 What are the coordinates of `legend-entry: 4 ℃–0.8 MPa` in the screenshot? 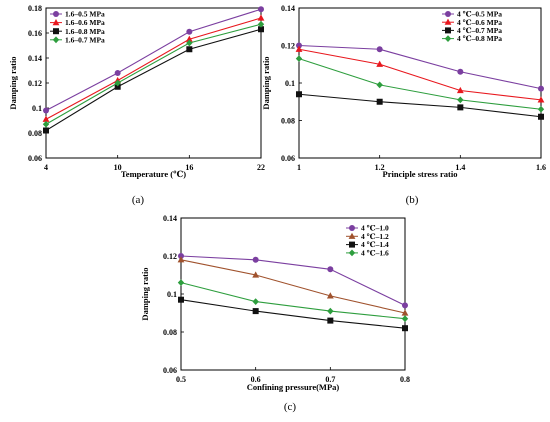 It's located at (479, 38).